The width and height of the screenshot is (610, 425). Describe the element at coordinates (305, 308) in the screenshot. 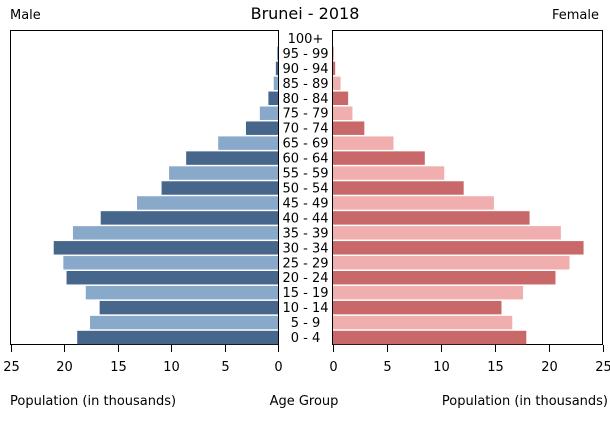

I see `age-group-label: 10 - 14` at that location.